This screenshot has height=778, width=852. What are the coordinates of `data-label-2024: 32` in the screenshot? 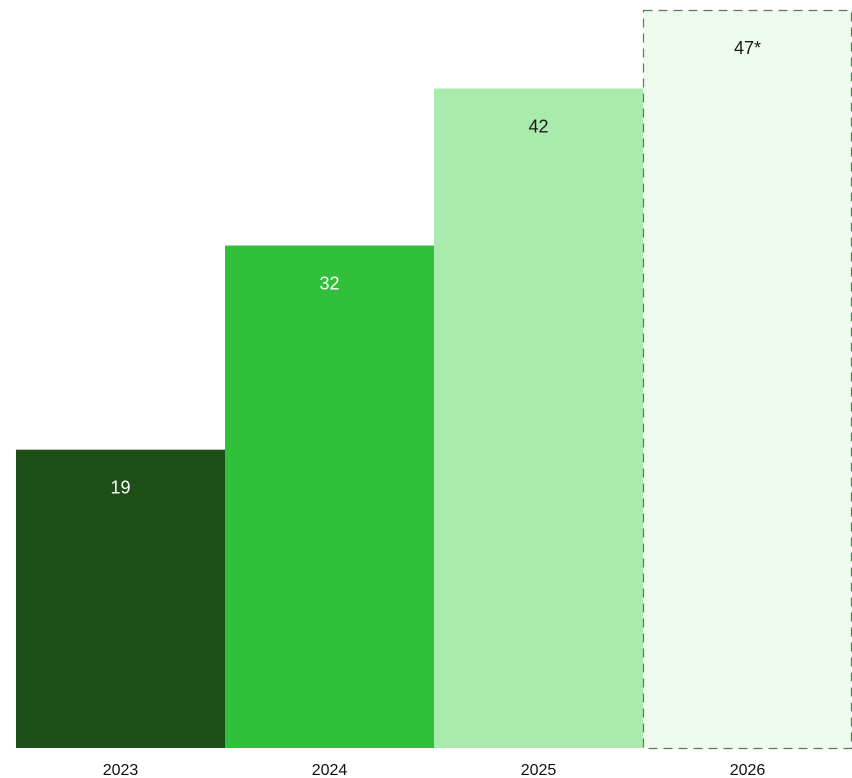 It's located at (329, 284).